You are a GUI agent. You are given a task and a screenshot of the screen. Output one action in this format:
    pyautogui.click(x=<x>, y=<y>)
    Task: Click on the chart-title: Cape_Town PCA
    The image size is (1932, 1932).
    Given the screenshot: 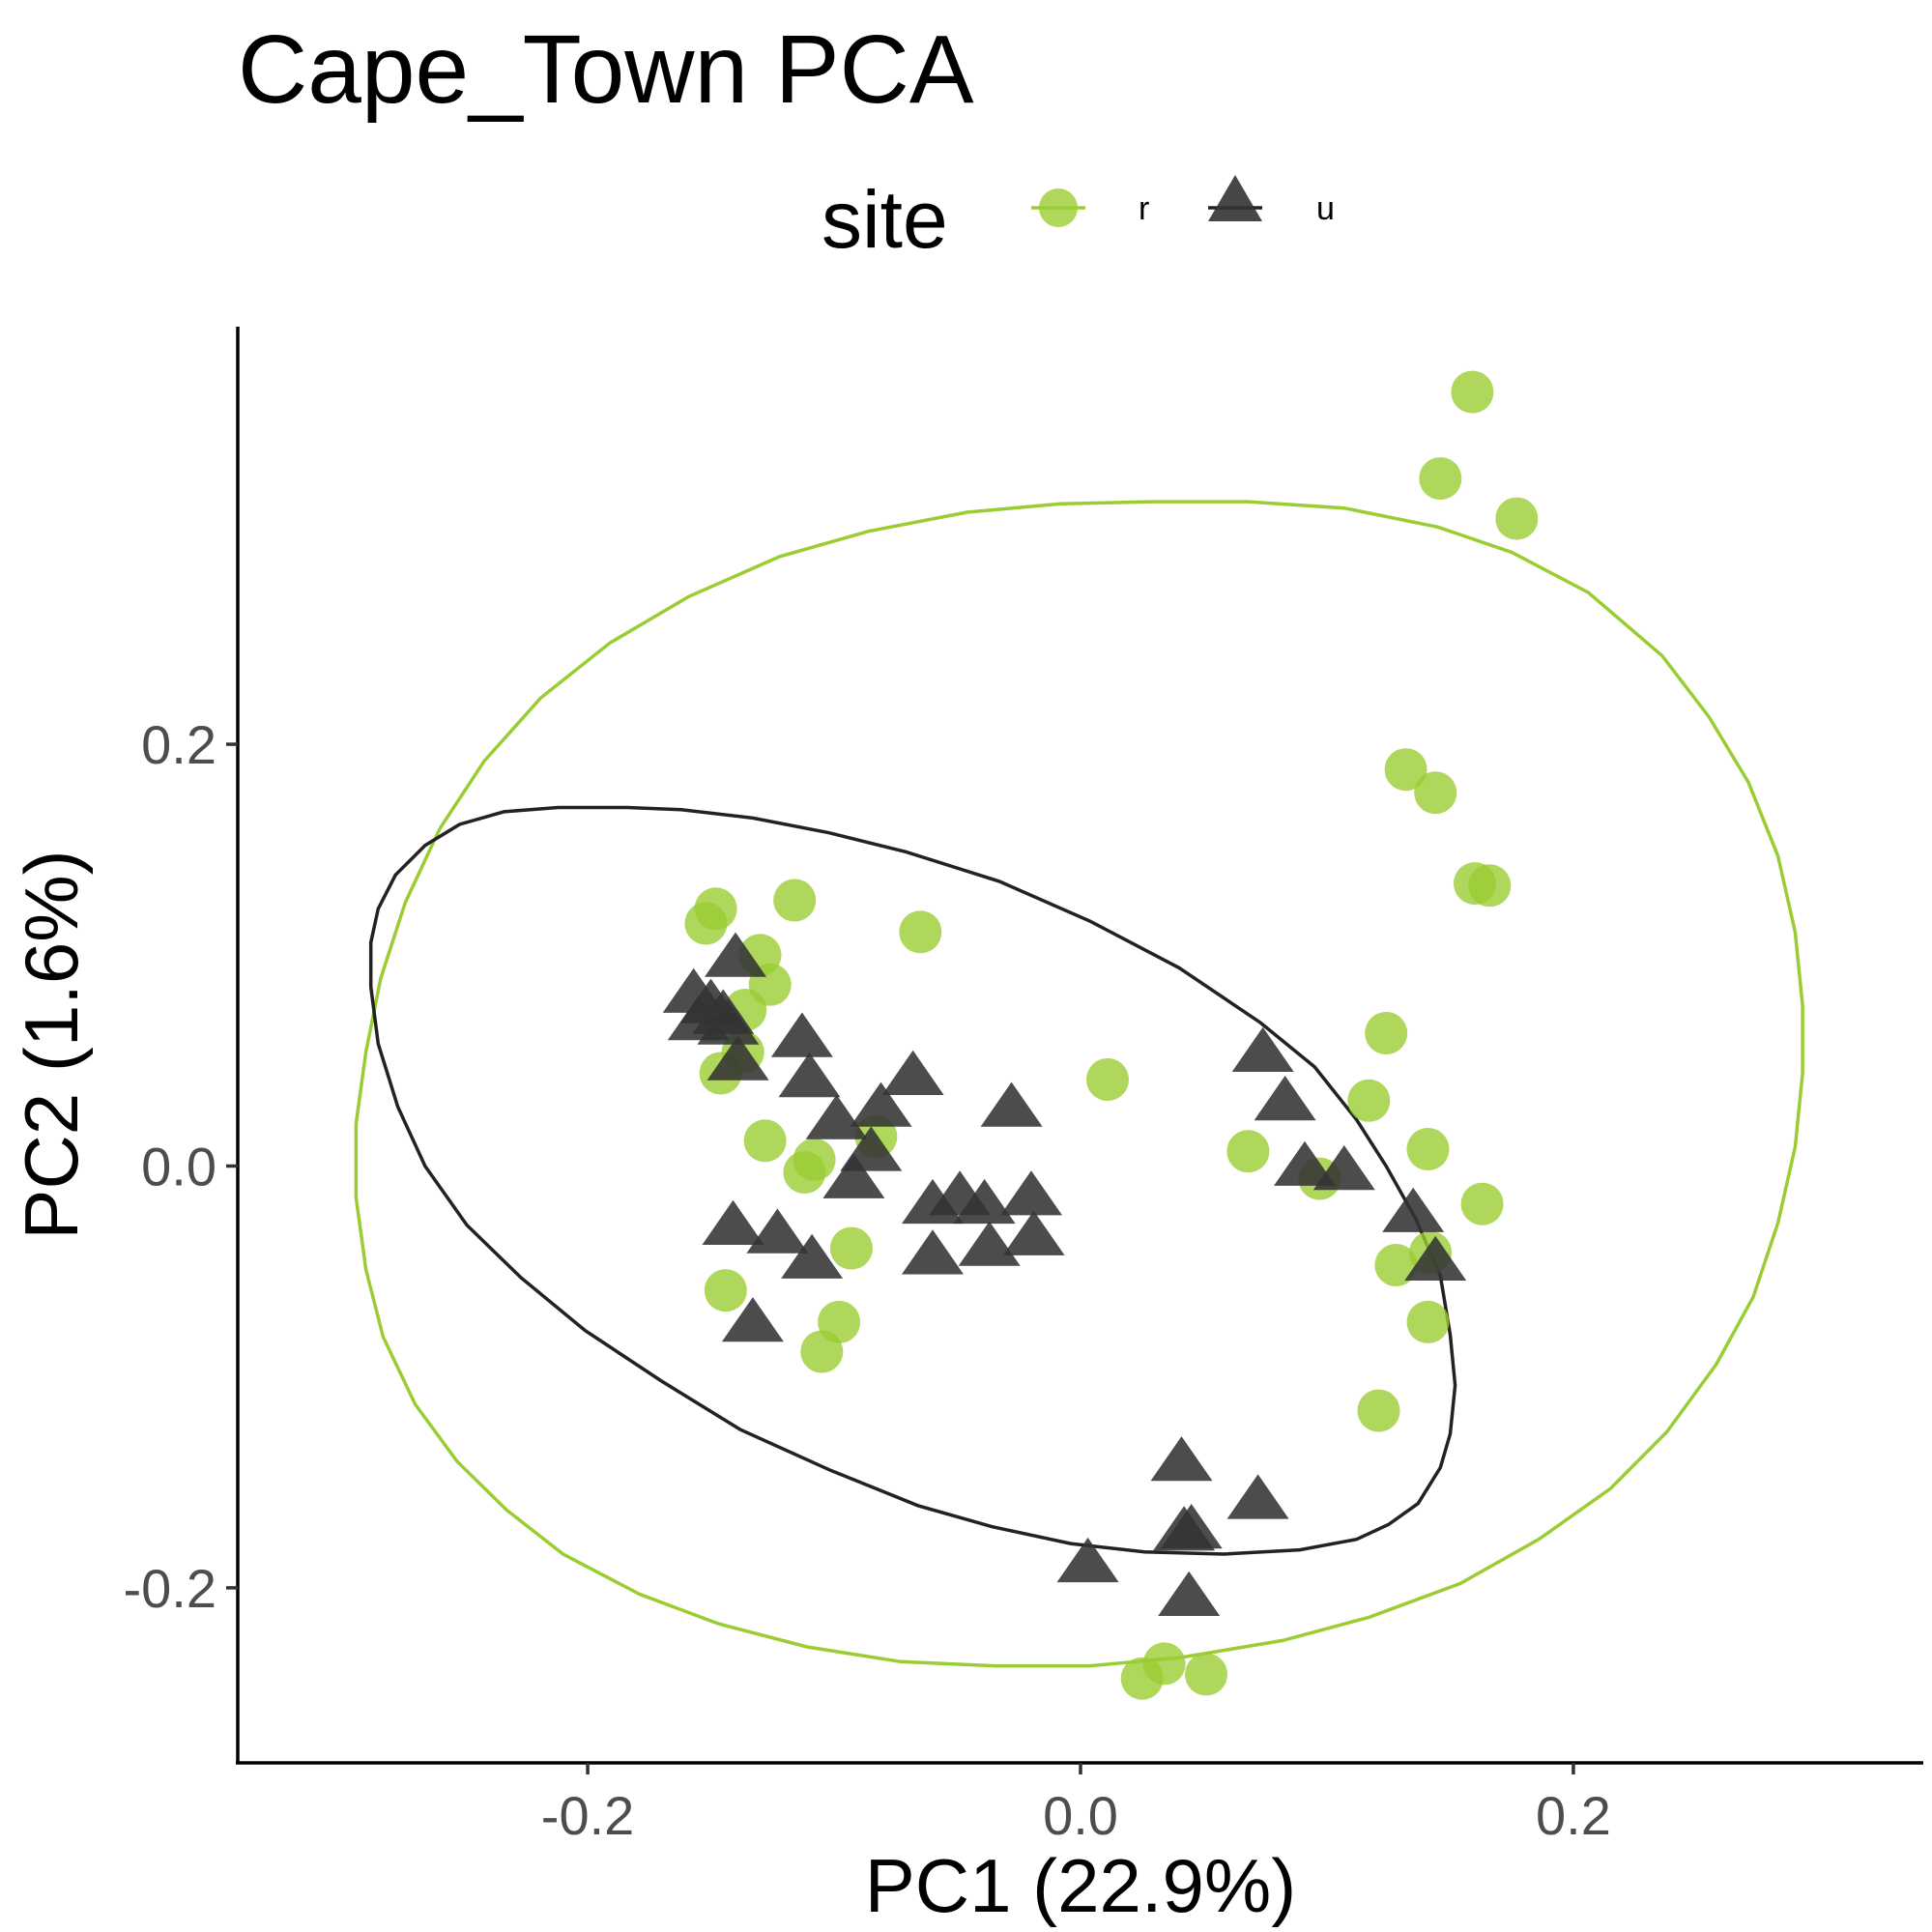 What is the action you would take?
    pyautogui.click(x=606, y=69)
    